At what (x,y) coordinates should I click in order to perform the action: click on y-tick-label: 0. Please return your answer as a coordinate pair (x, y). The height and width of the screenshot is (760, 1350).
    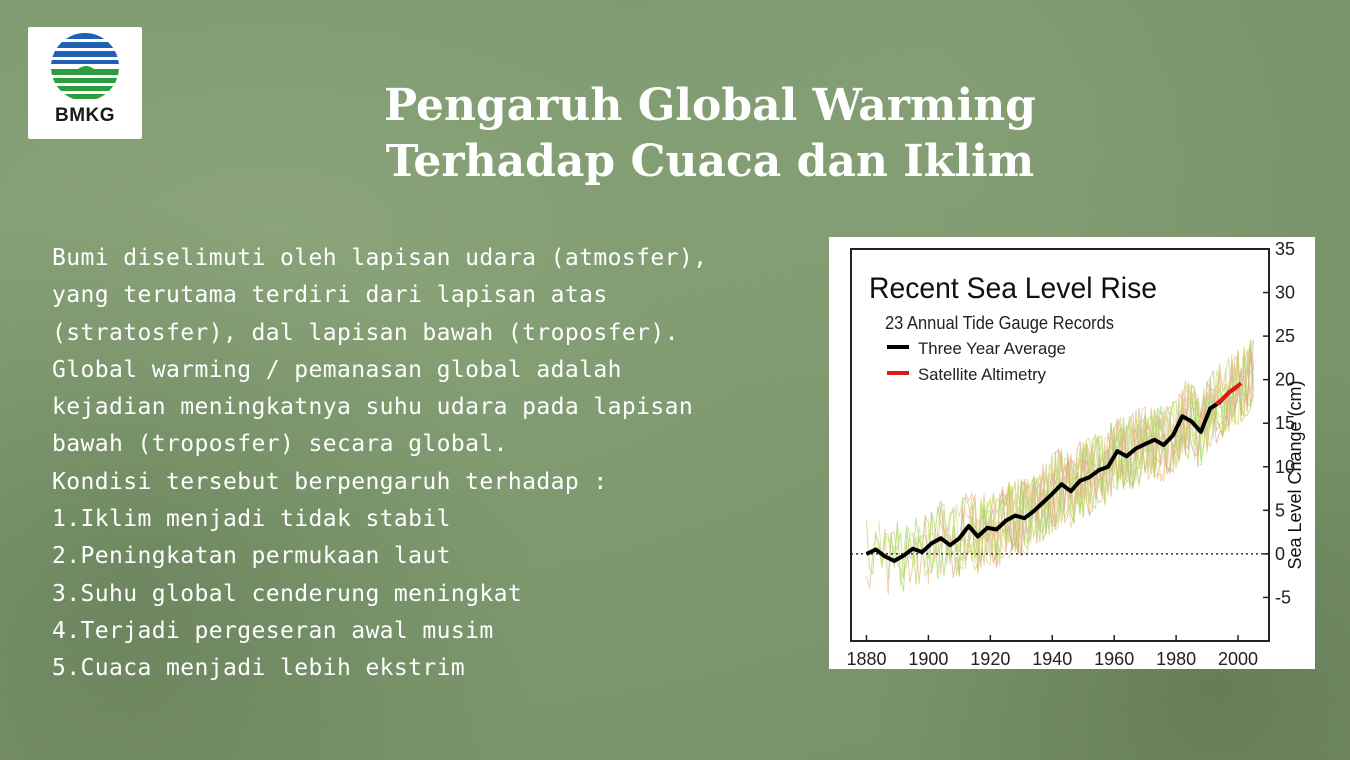
    Looking at the image, I should click on (1280, 554).